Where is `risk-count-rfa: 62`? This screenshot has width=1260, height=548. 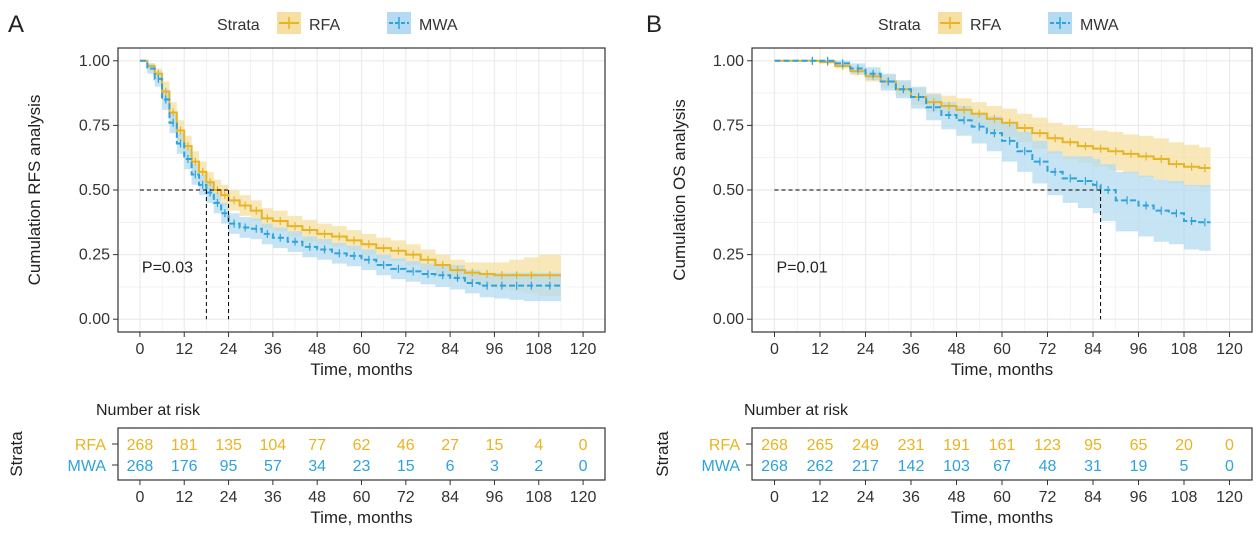
risk-count-rfa: 62 is located at coordinates (362, 445).